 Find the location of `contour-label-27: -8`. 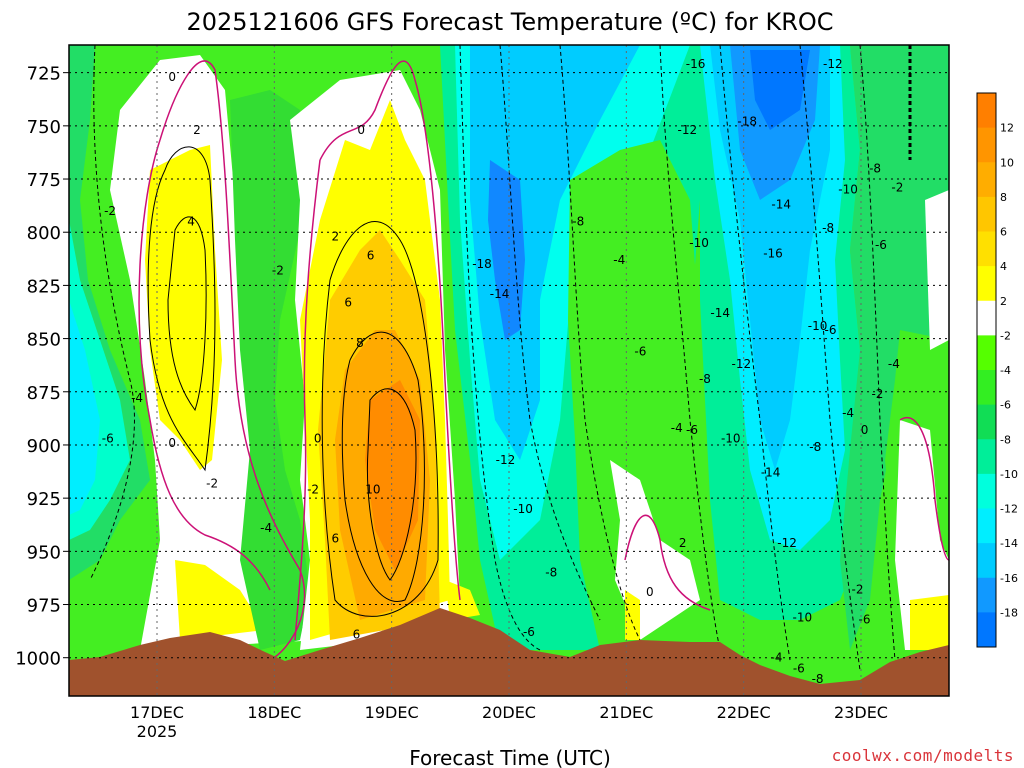

contour-label-27: -8 is located at coordinates (578, 222).